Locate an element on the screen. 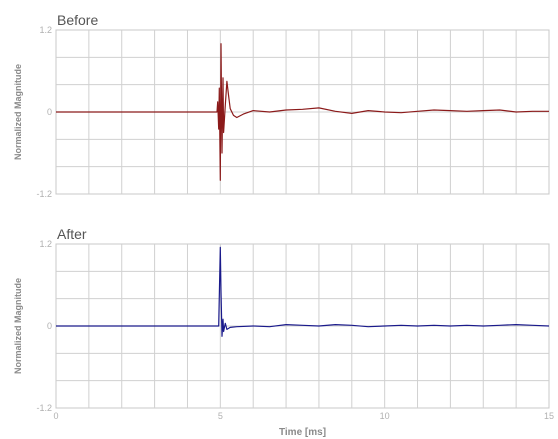 The image size is (558, 439). panel-2-x-tick-label: 15 is located at coordinates (549, 416).